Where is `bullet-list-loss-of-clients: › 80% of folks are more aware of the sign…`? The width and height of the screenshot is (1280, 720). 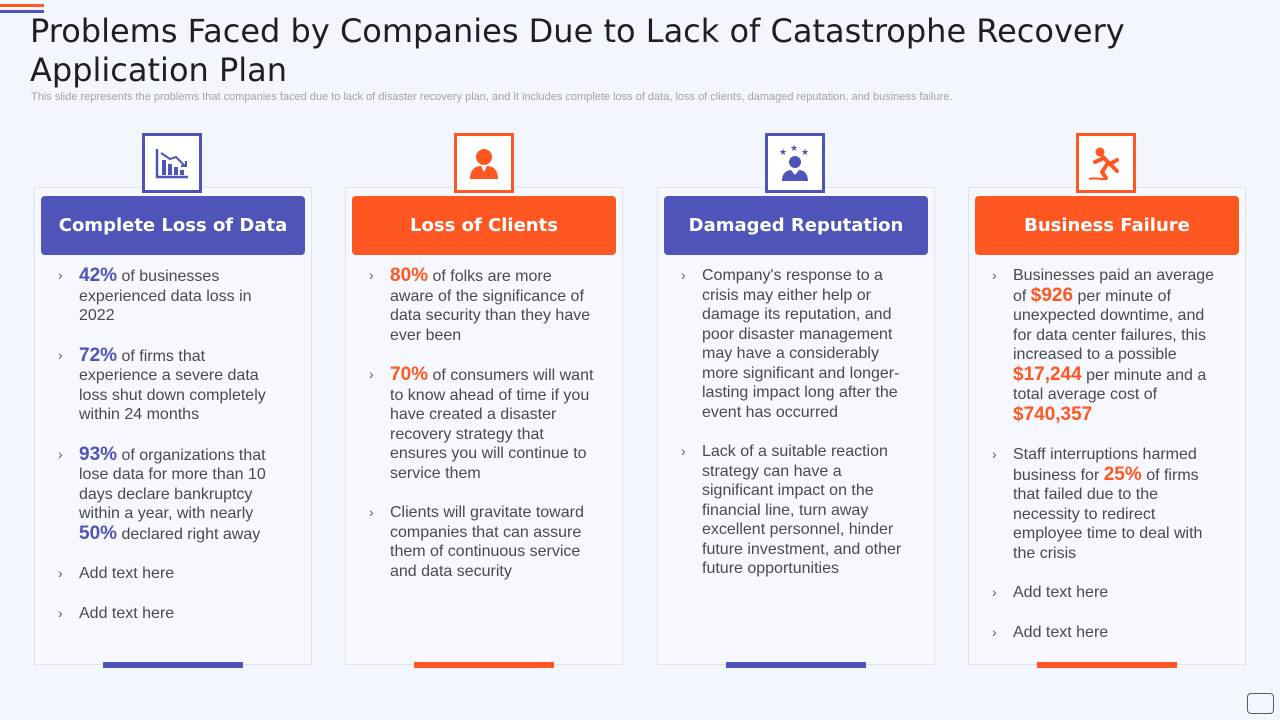
bullet-list-loss-of-clients: › 80% of folks are more aware of the sign… is located at coordinates (483, 423).